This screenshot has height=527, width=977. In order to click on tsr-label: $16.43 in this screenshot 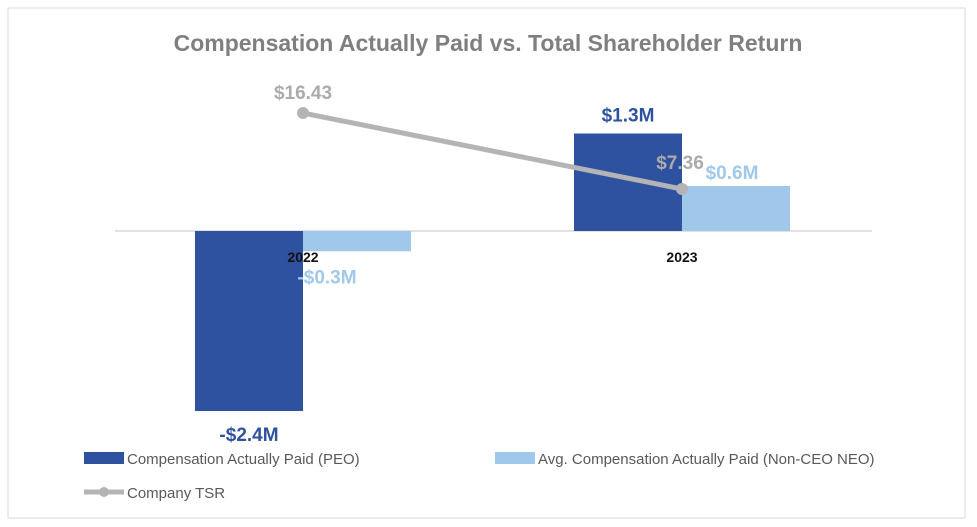, I will do `click(303, 93)`.